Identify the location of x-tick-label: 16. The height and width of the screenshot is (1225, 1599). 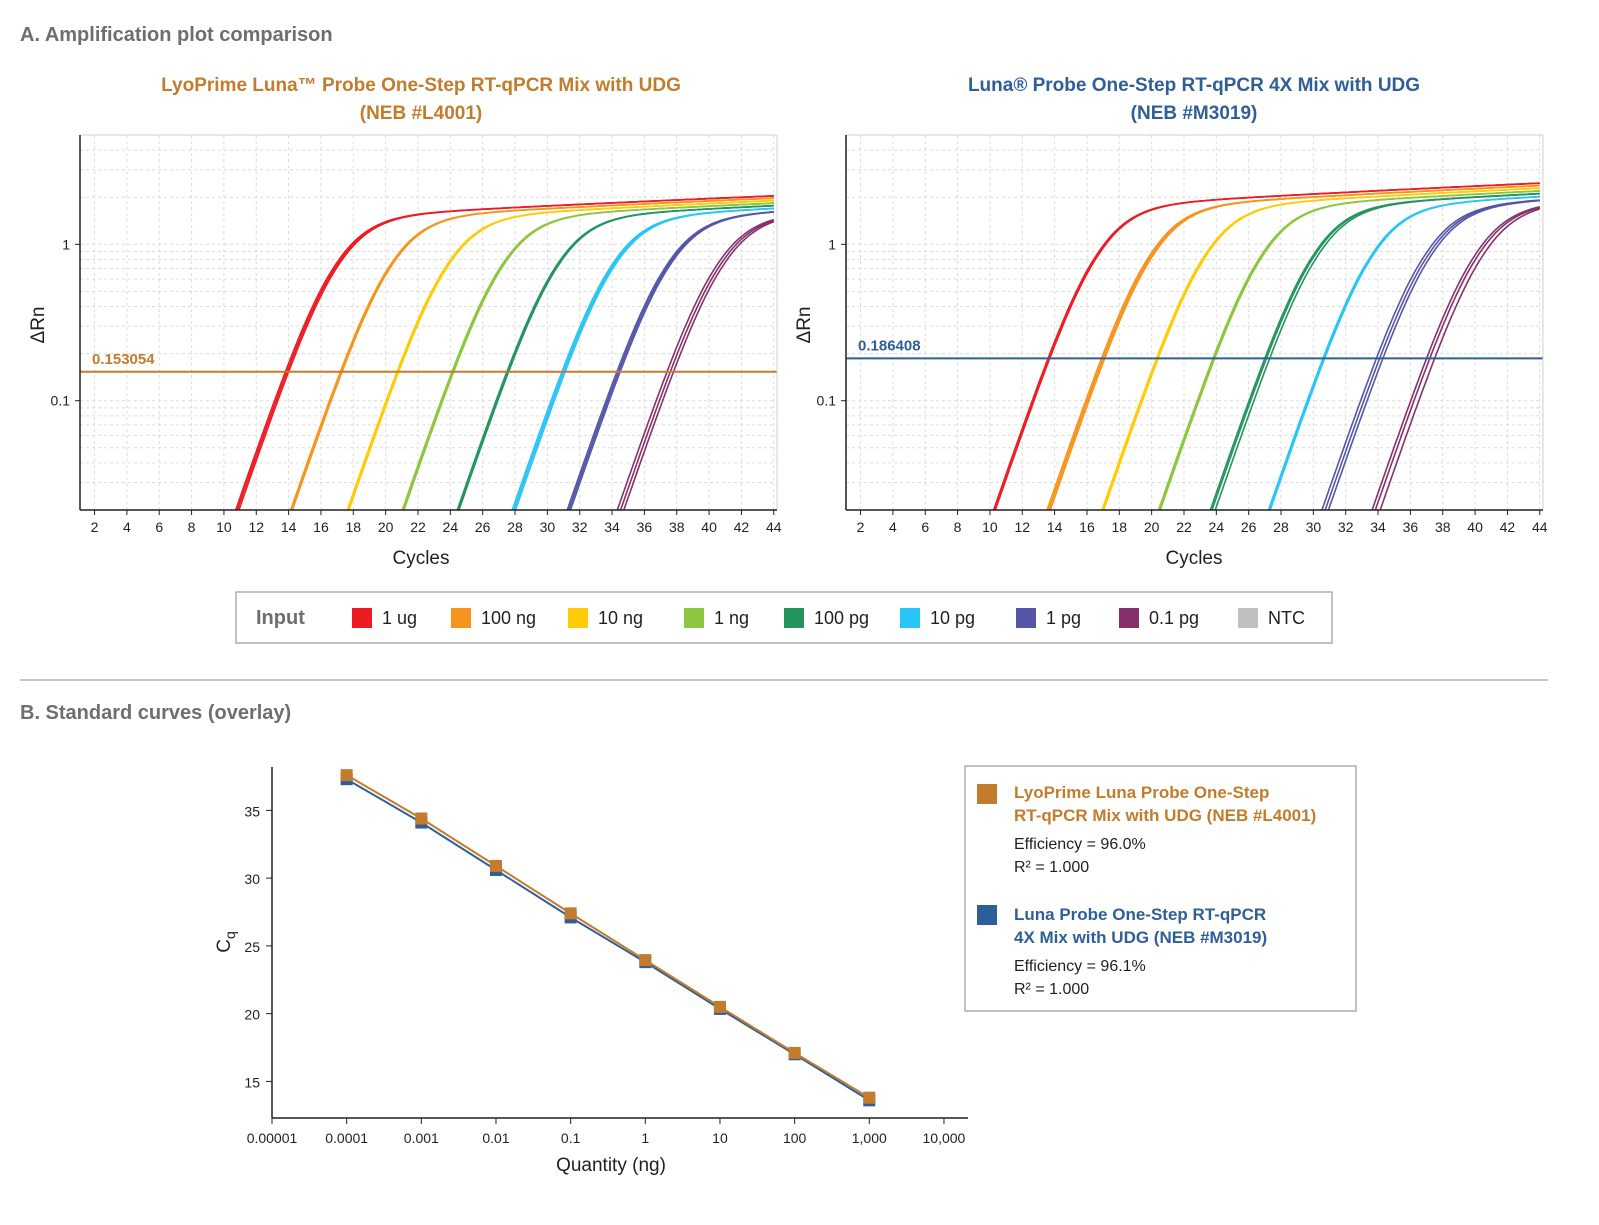
(1087, 527).